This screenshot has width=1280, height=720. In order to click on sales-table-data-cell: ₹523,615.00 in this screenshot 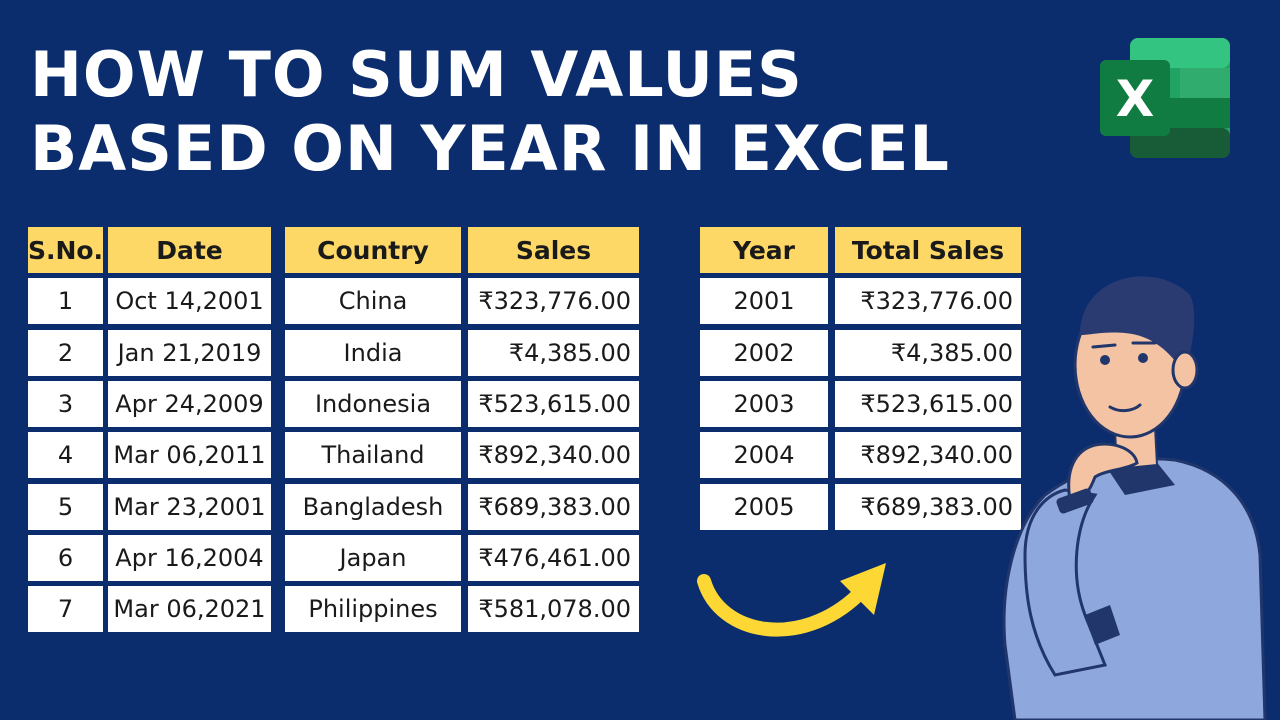, I will do `click(553, 404)`.